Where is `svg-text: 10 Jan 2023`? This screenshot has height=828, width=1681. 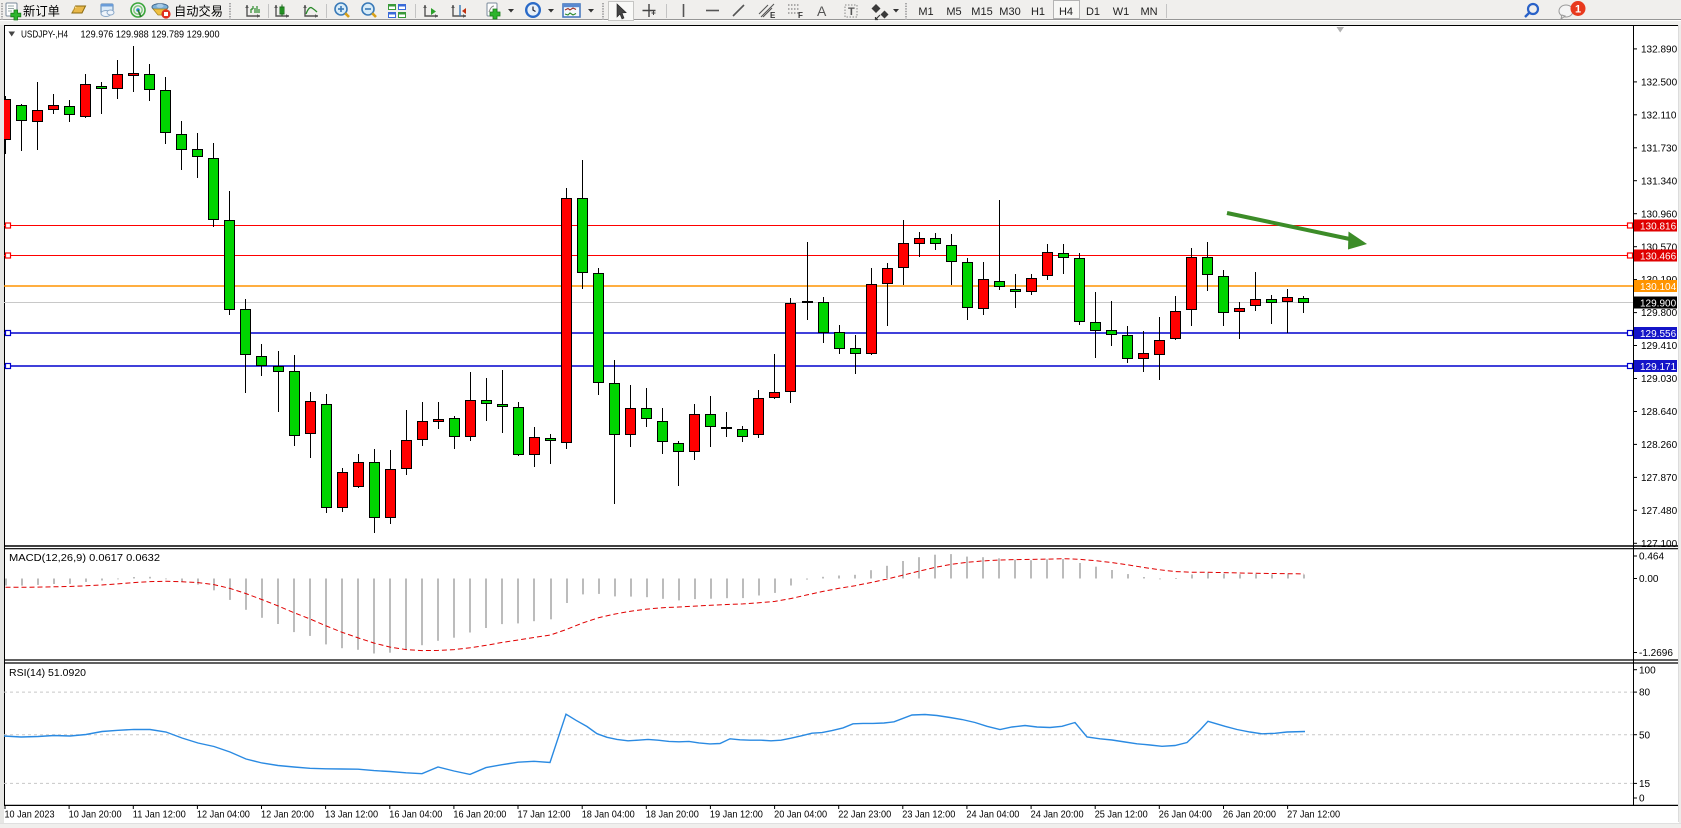 svg-text: 10 Jan 2023 is located at coordinates (30, 815).